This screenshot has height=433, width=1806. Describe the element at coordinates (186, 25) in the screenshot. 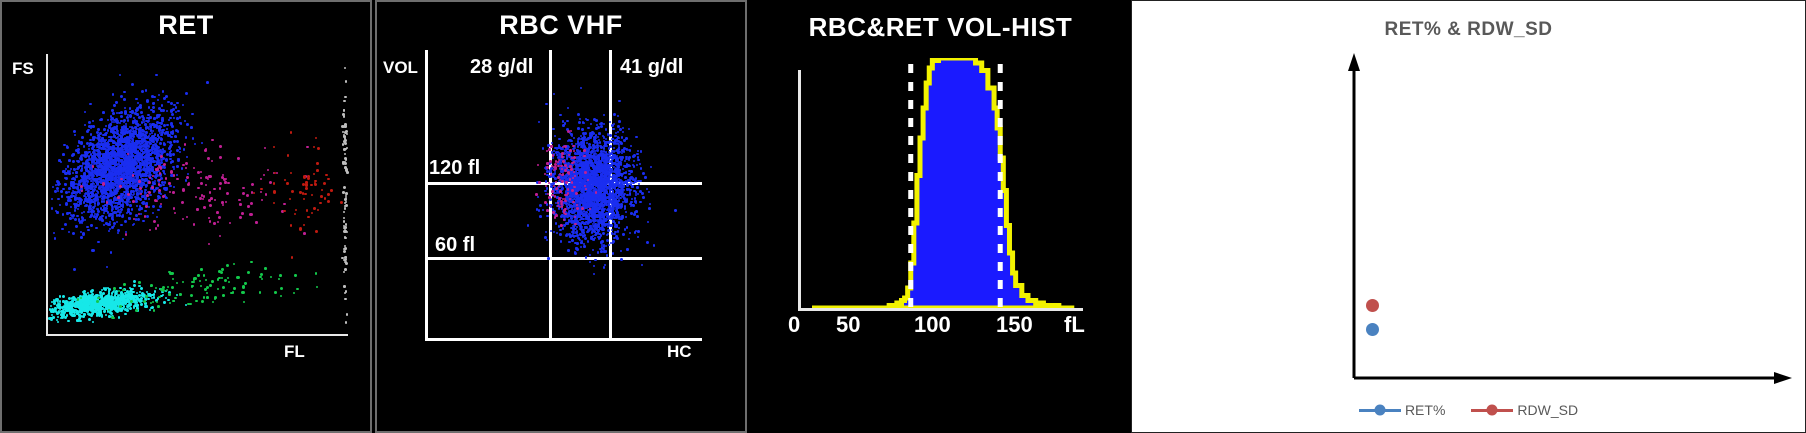

I see `panel-title-ret: RET` at that location.